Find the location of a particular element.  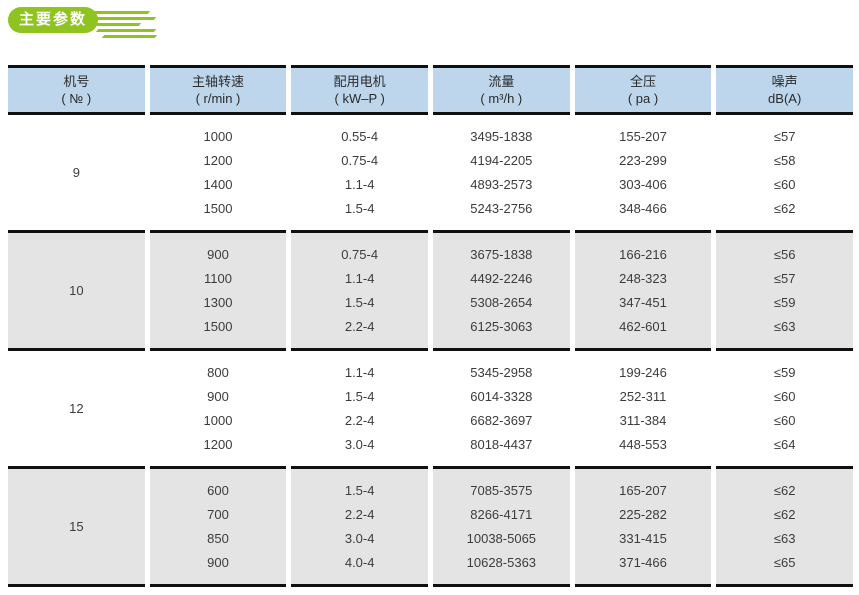

pressure-value: 303-406 is located at coordinates (643, 184).